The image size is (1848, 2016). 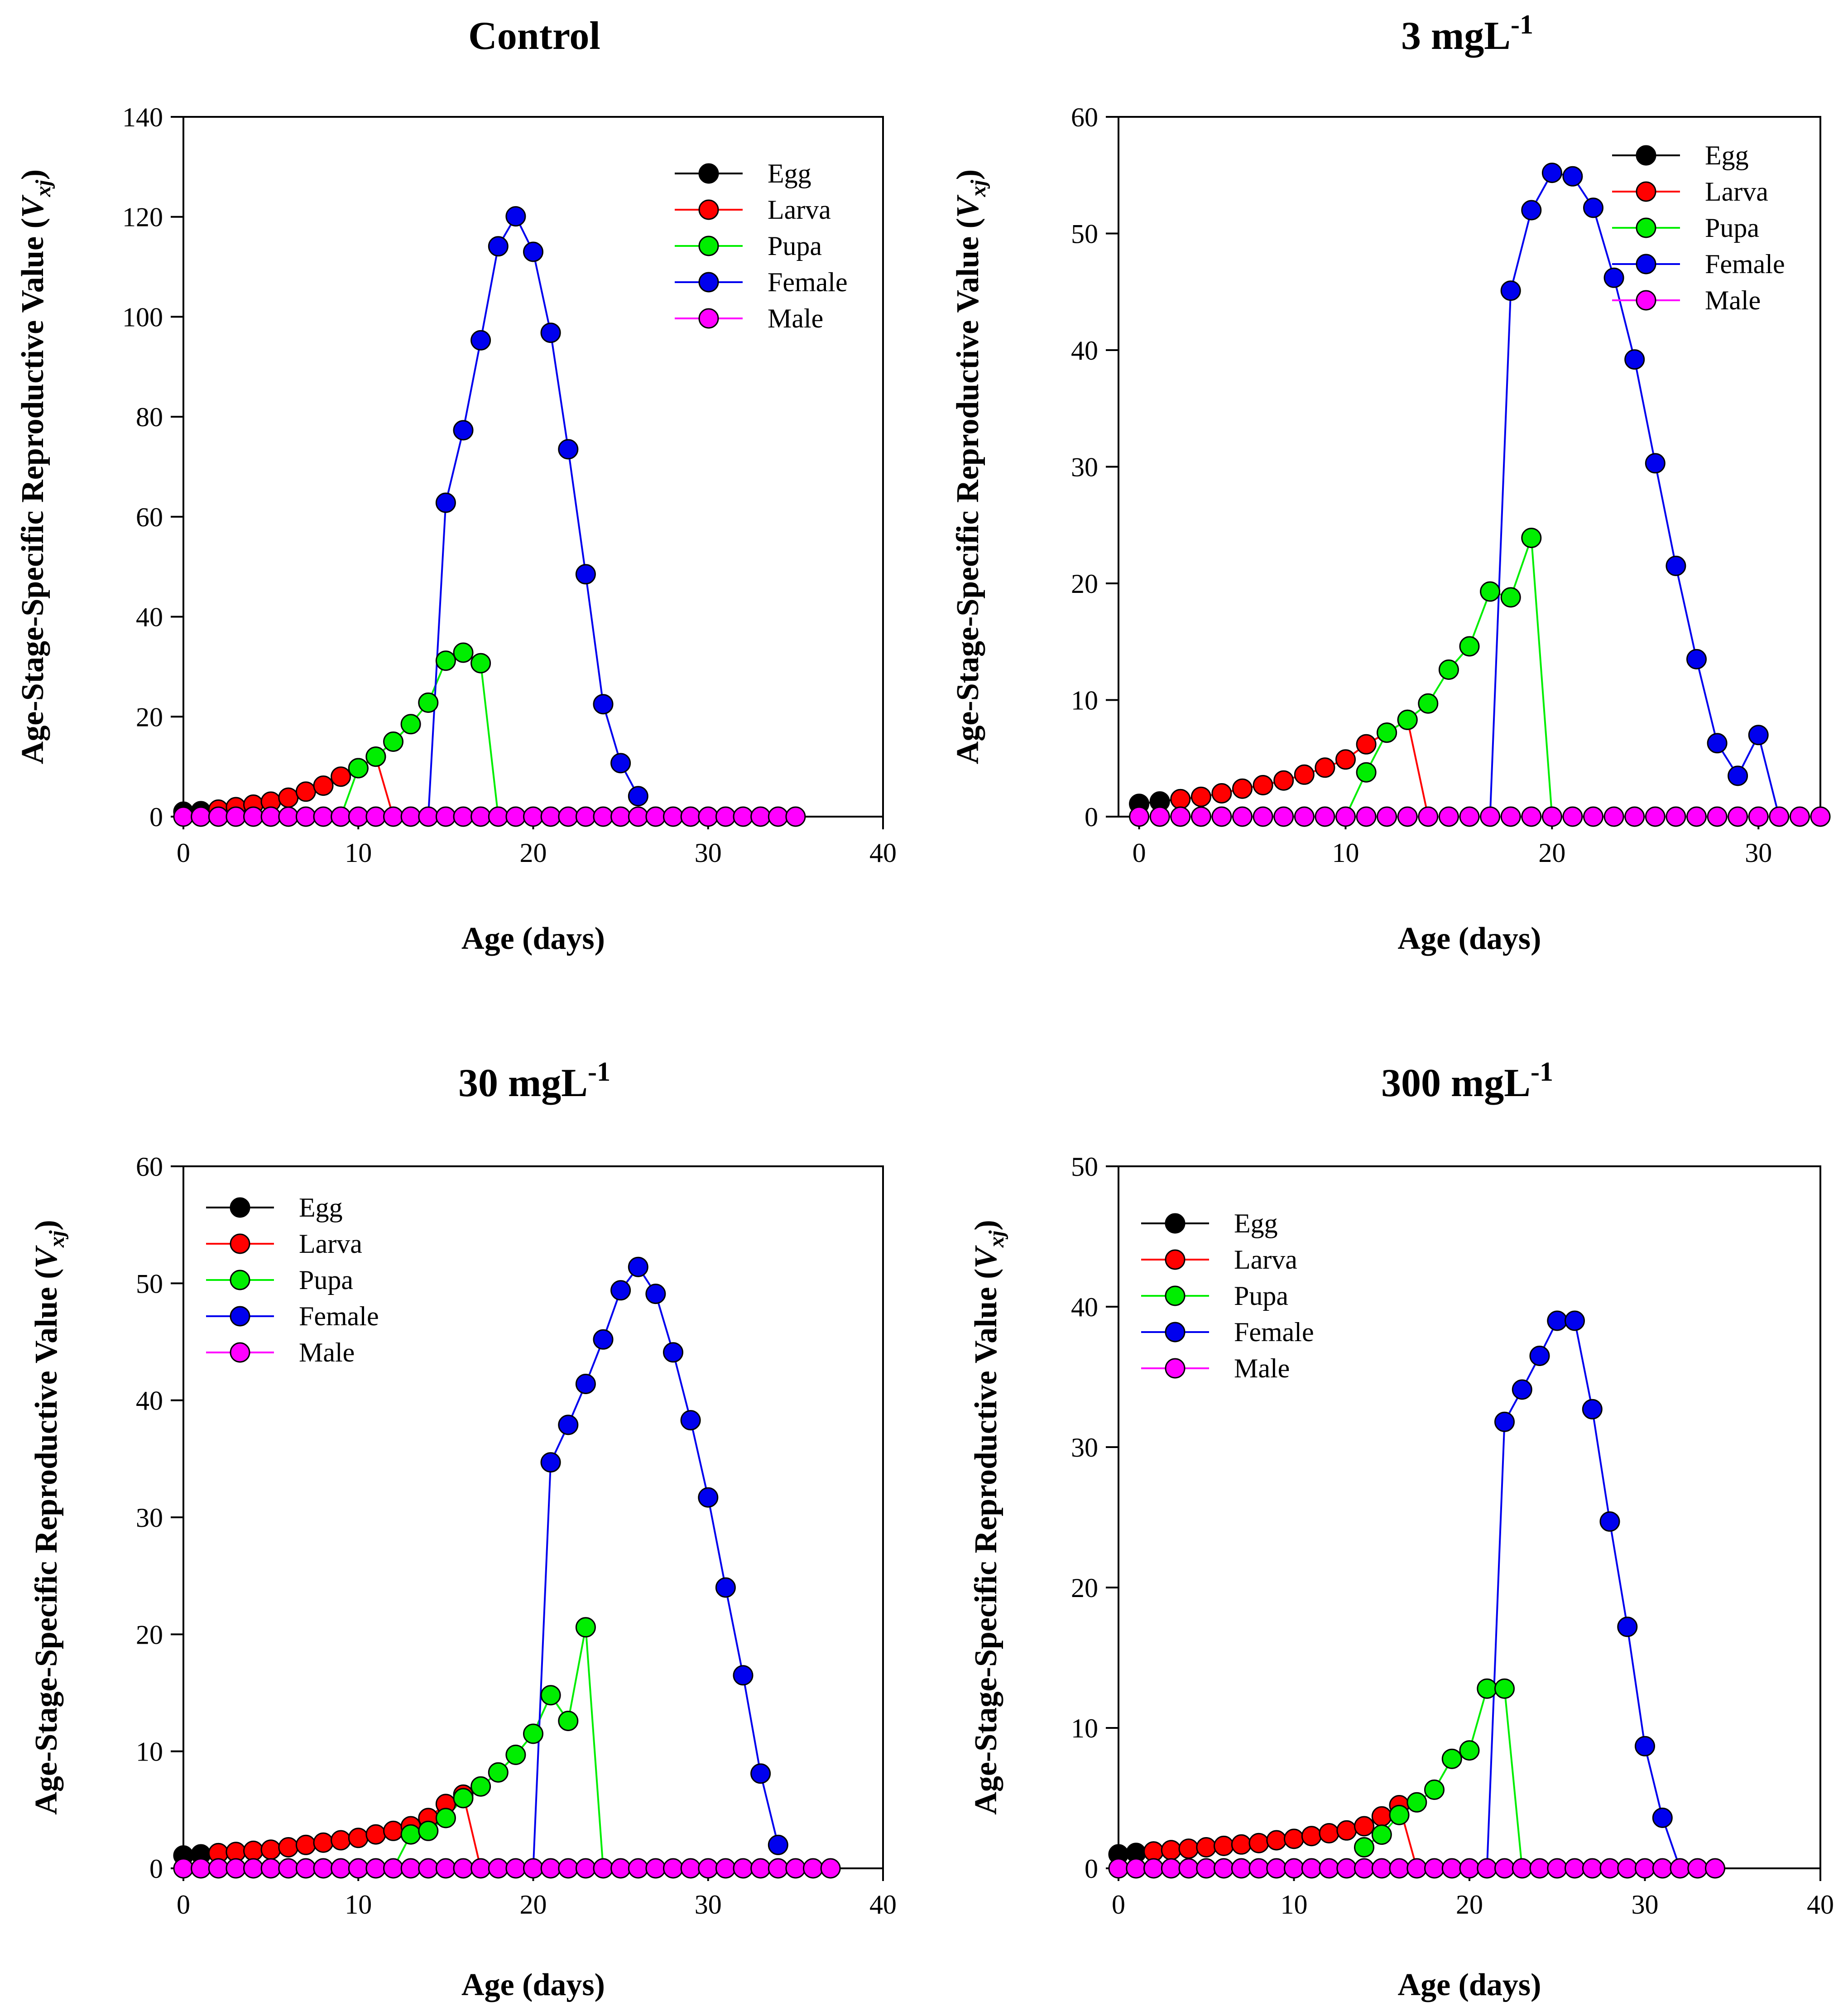 I want to click on legend-marker-egg, so click(x=240, y=1207).